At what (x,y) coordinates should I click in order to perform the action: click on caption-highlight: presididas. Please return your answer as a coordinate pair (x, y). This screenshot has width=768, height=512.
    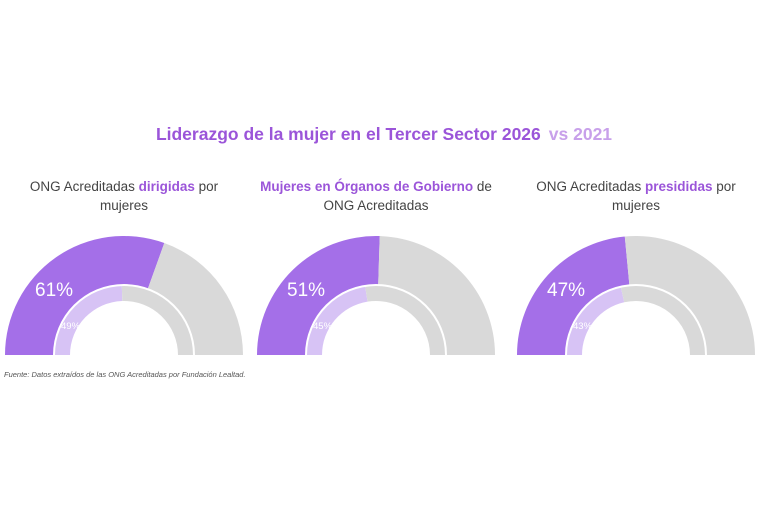
    Looking at the image, I should click on (679, 186).